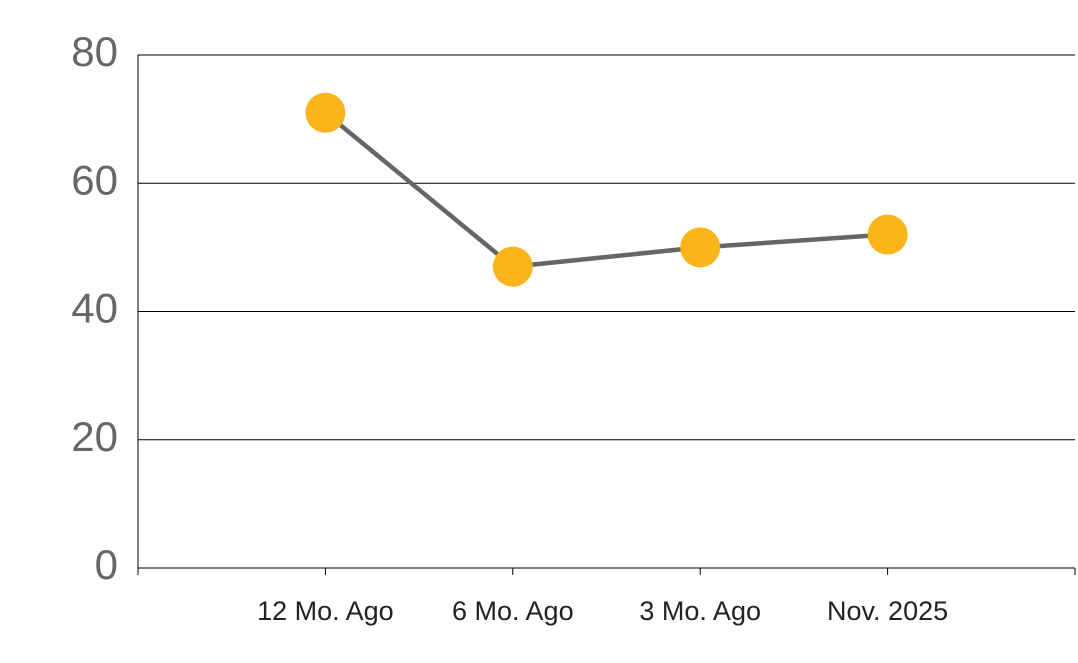 The image size is (1078, 663). Describe the element at coordinates (106, 564) in the screenshot. I see `y-tick-label: 0` at that location.